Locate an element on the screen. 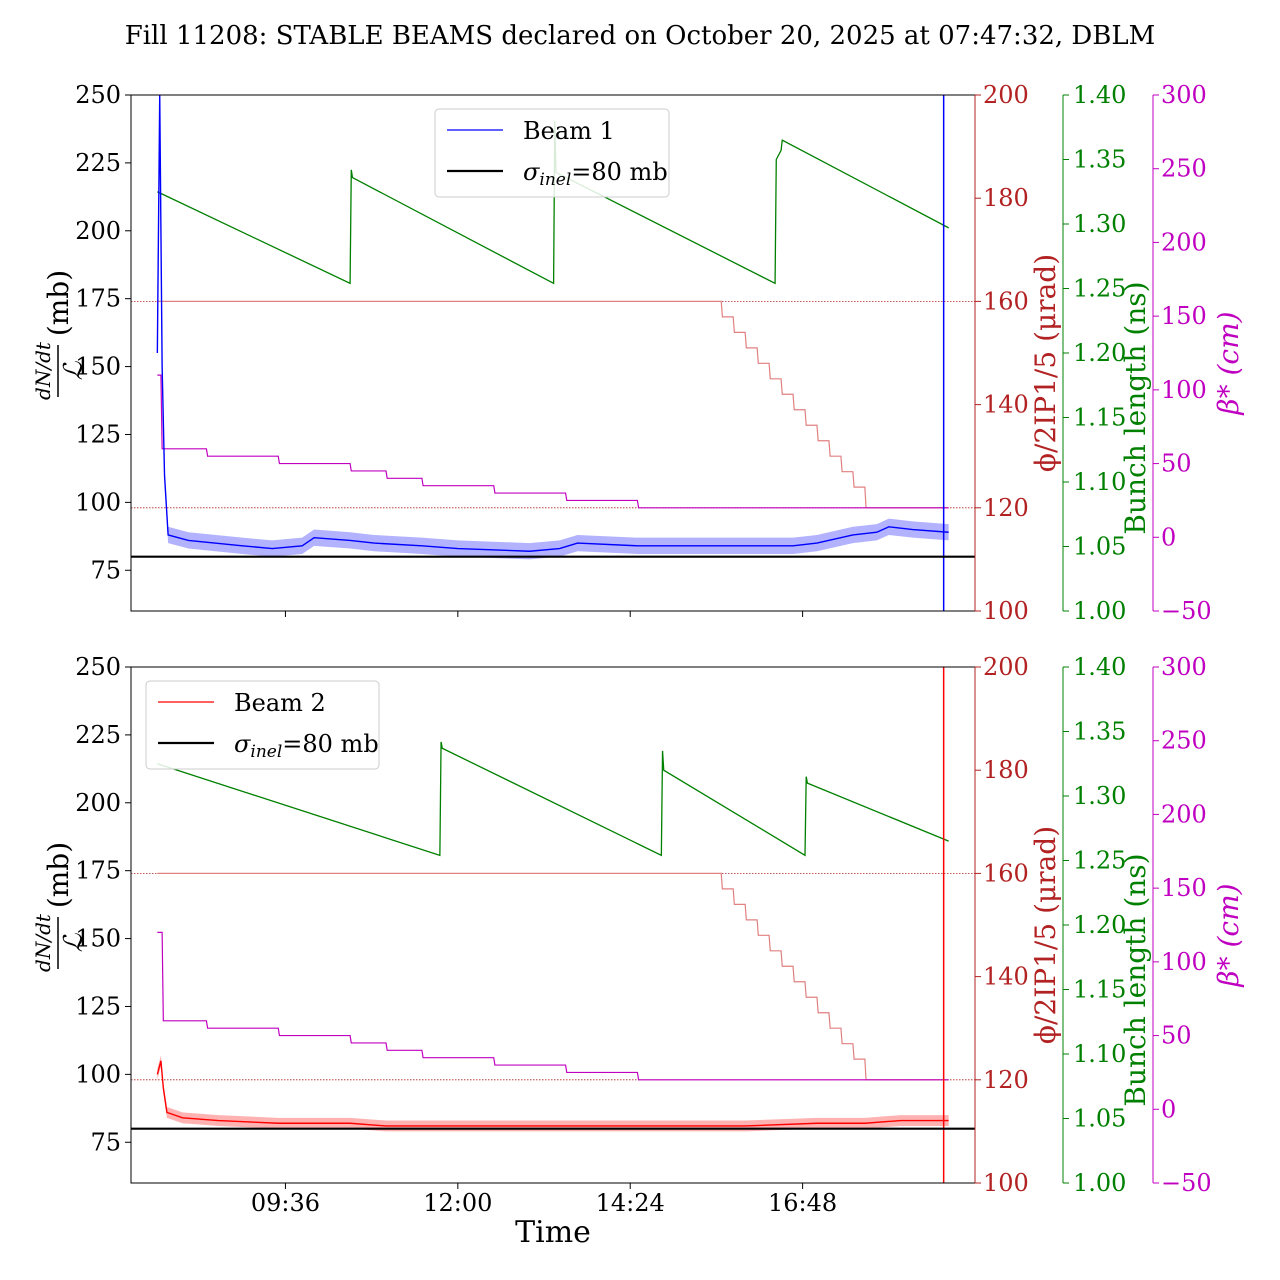 The width and height of the screenshot is (1280, 1280). x-tick-label: 16:48 is located at coordinates (802, 1203).